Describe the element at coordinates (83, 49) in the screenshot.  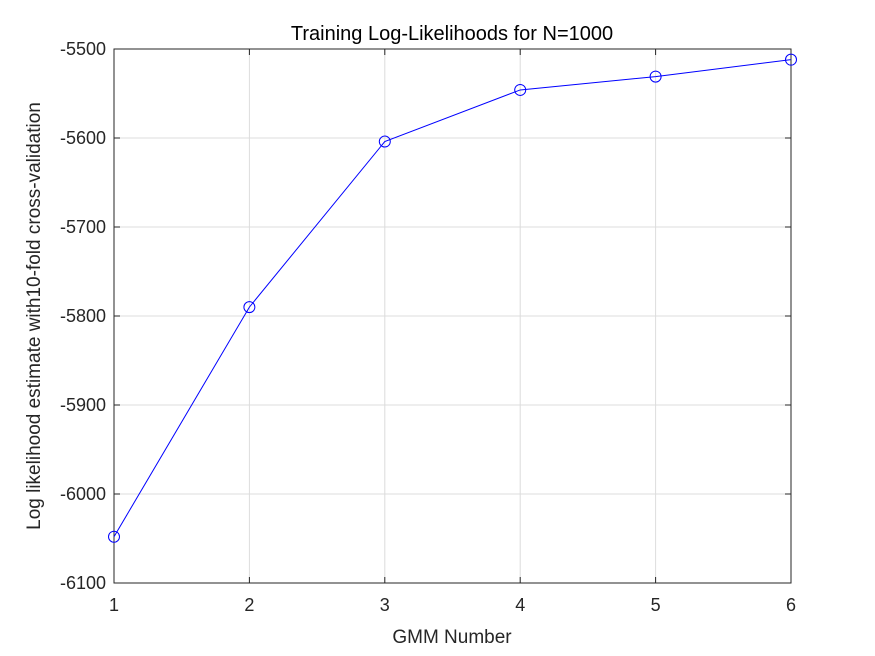
I see `y-tick-label: -5500` at that location.